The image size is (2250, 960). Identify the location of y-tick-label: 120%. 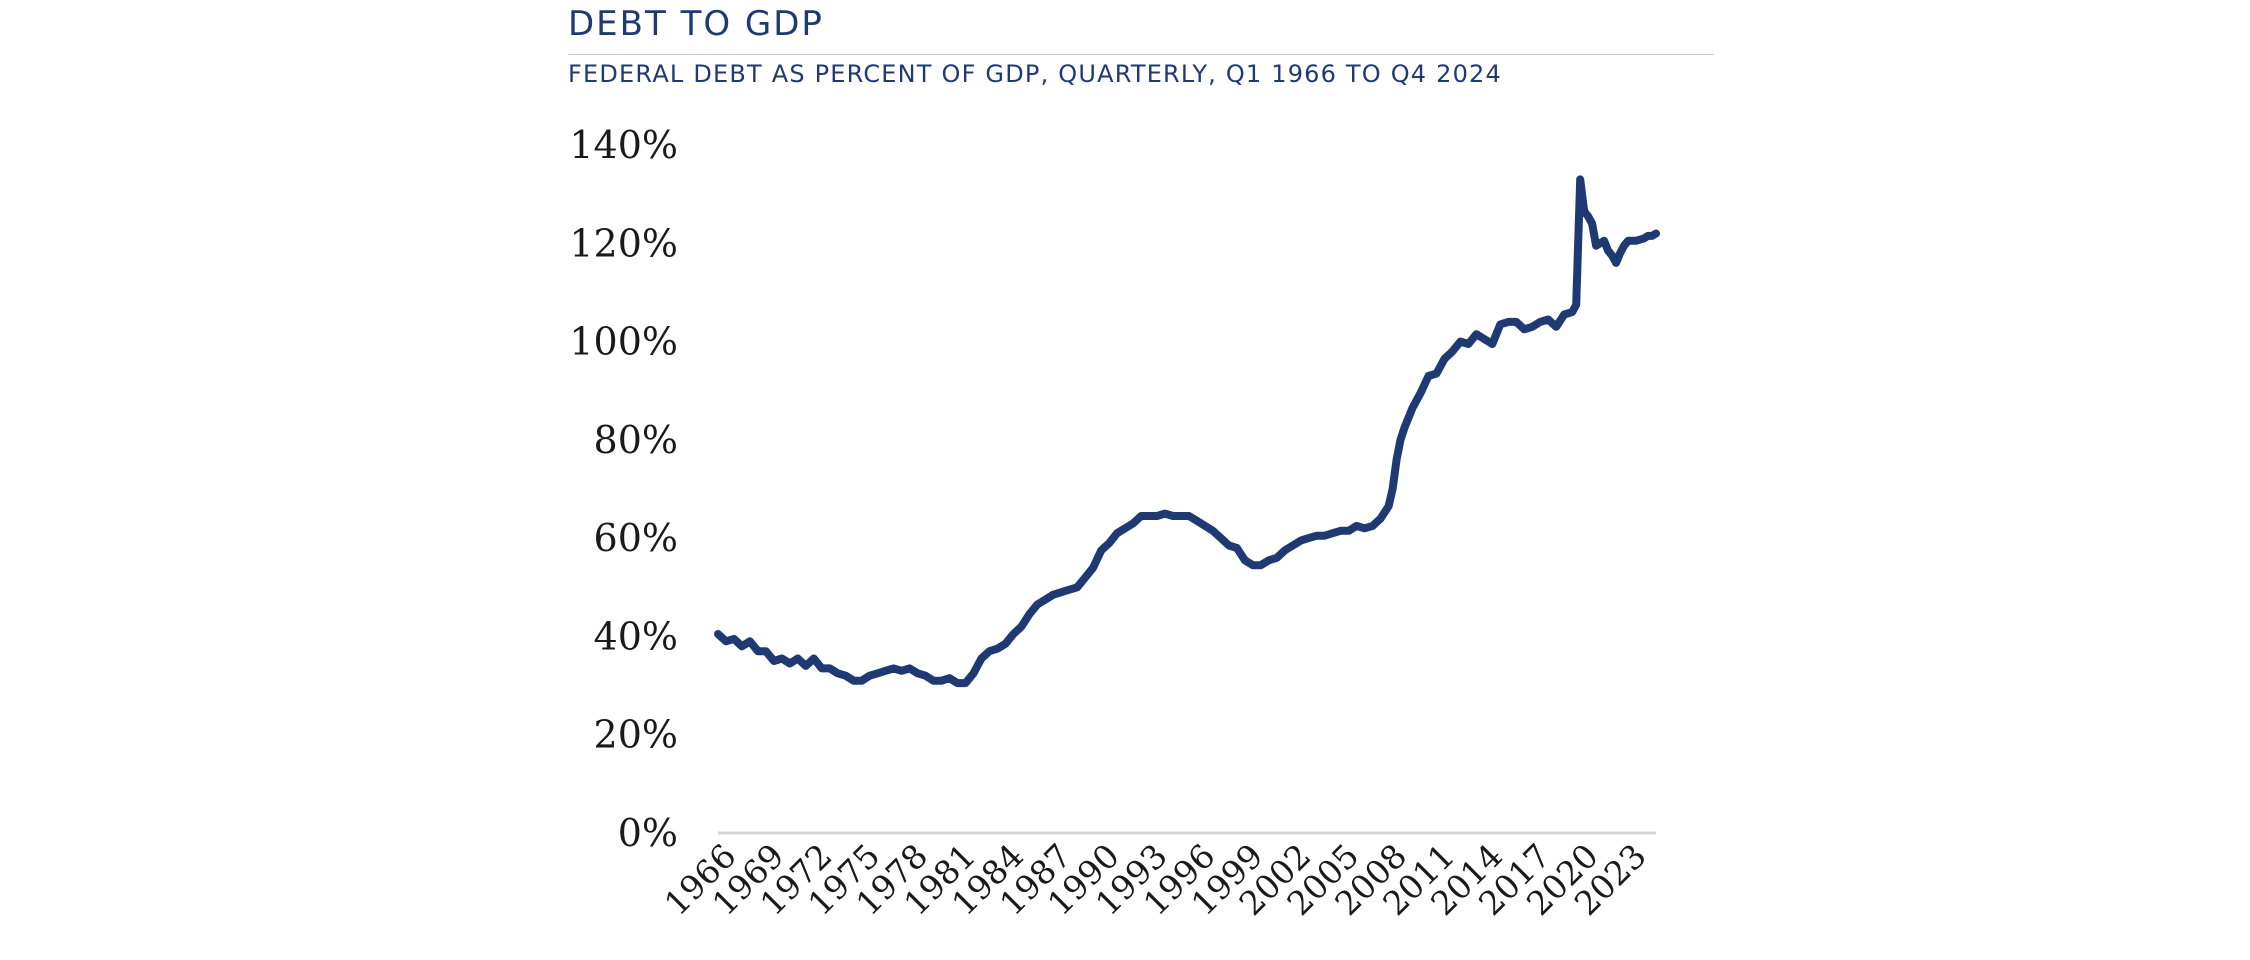
(623, 243).